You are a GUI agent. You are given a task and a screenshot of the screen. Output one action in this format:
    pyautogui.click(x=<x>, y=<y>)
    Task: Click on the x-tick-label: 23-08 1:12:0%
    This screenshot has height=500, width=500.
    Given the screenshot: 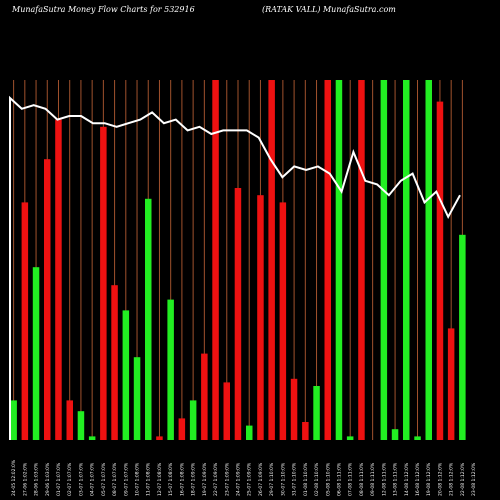 What is the action you would take?
    pyautogui.click(x=474, y=479)
    